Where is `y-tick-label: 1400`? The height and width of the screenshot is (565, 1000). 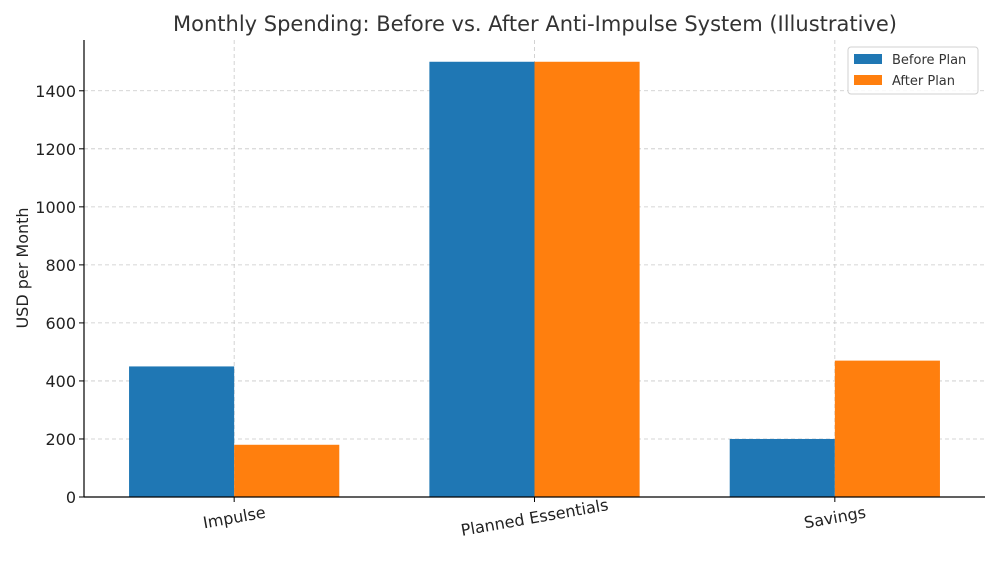
y-tick-label: 1400 is located at coordinates (55, 91).